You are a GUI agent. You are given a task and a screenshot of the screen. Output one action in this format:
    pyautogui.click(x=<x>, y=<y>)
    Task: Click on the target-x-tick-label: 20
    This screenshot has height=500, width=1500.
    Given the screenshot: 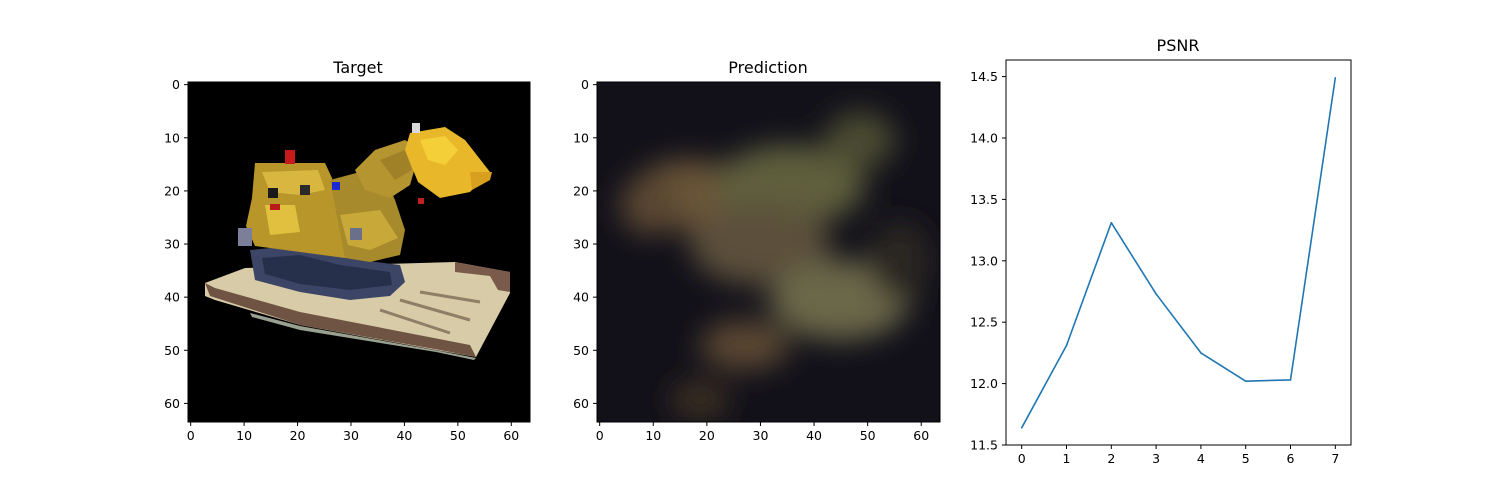 What is the action you would take?
    pyautogui.click(x=298, y=435)
    